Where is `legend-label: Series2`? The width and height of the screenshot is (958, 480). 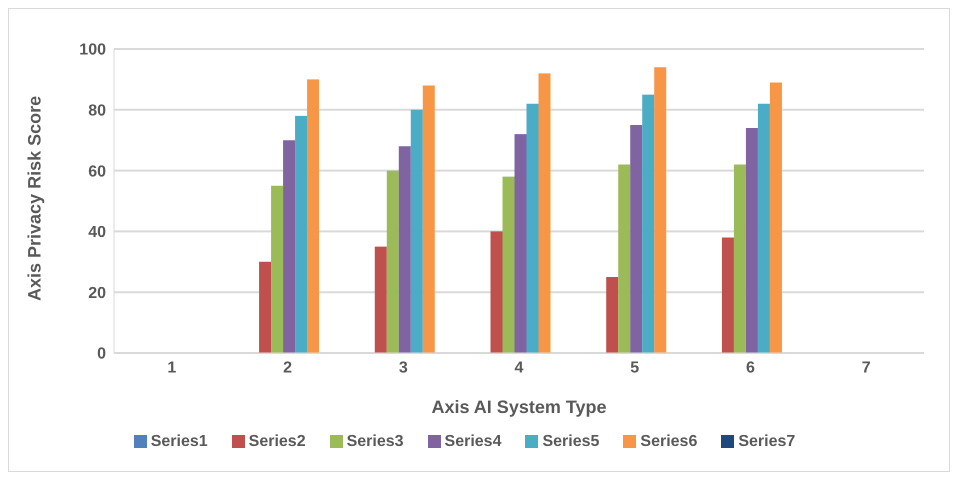 legend-label: Series2 is located at coordinates (277, 441).